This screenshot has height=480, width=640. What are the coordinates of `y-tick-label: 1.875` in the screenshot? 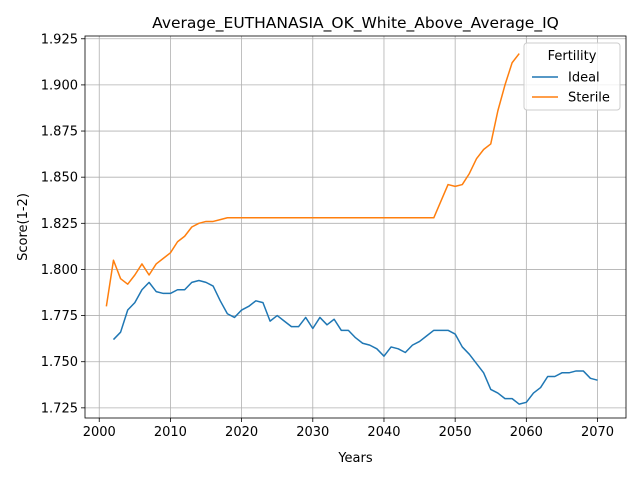 It's located at (59, 132).